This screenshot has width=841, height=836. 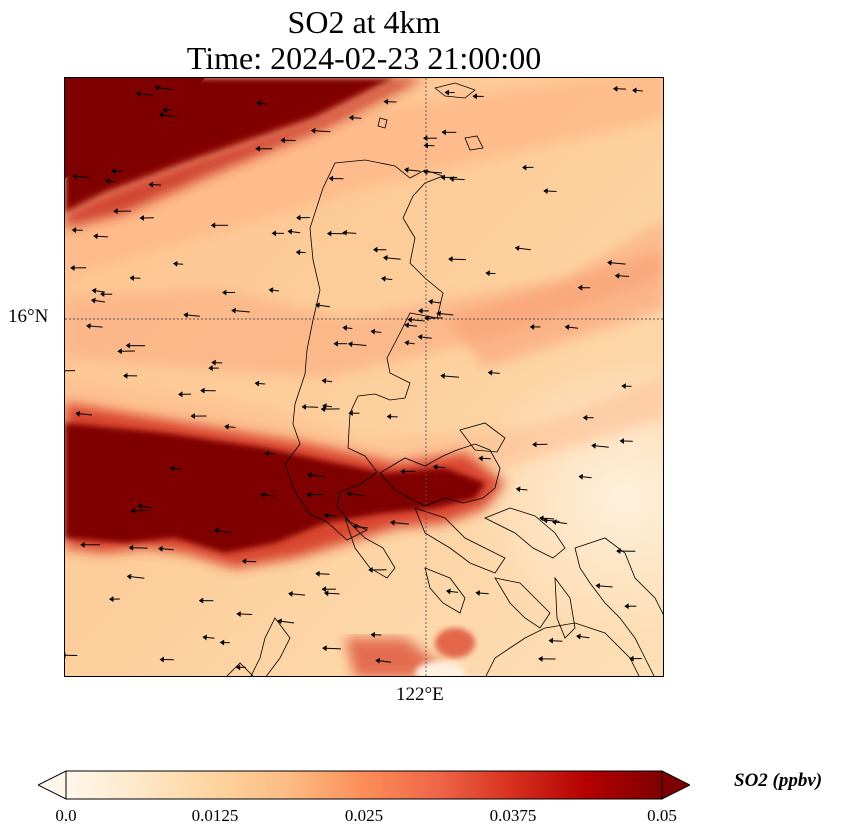 I want to click on field-high-plume-north, so click(x=245, y=153).